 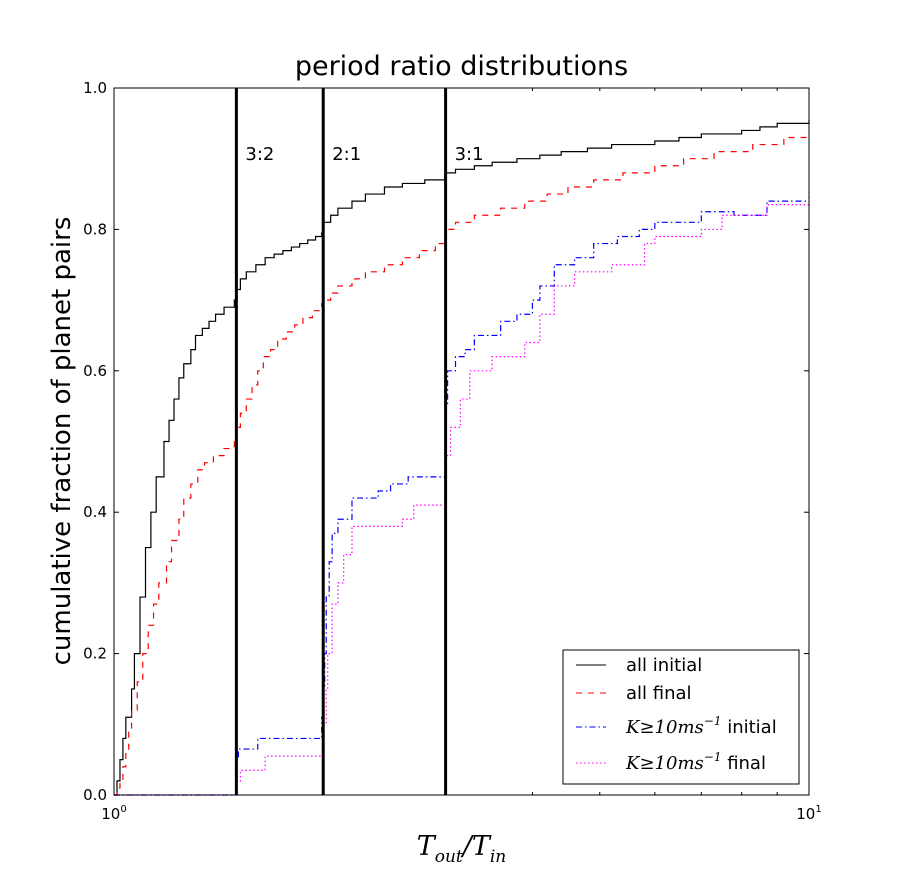 I want to click on x-tick-label-1: 10⁰, so click(x=113, y=813).